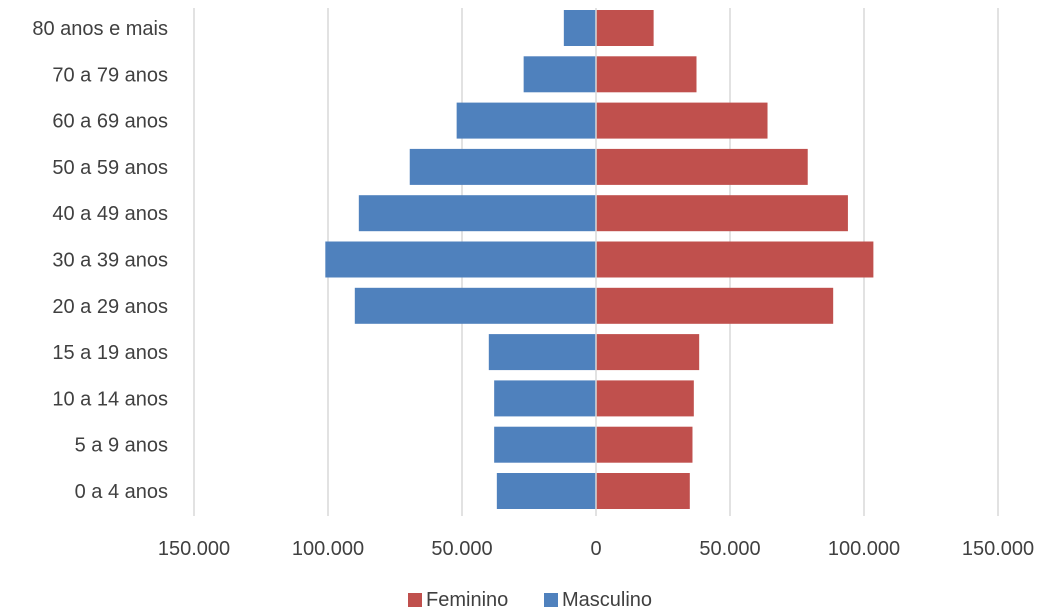  Describe the element at coordinates (607, 598) in the screenshot. I see `legend-label-masculino: Masculino` at that location.